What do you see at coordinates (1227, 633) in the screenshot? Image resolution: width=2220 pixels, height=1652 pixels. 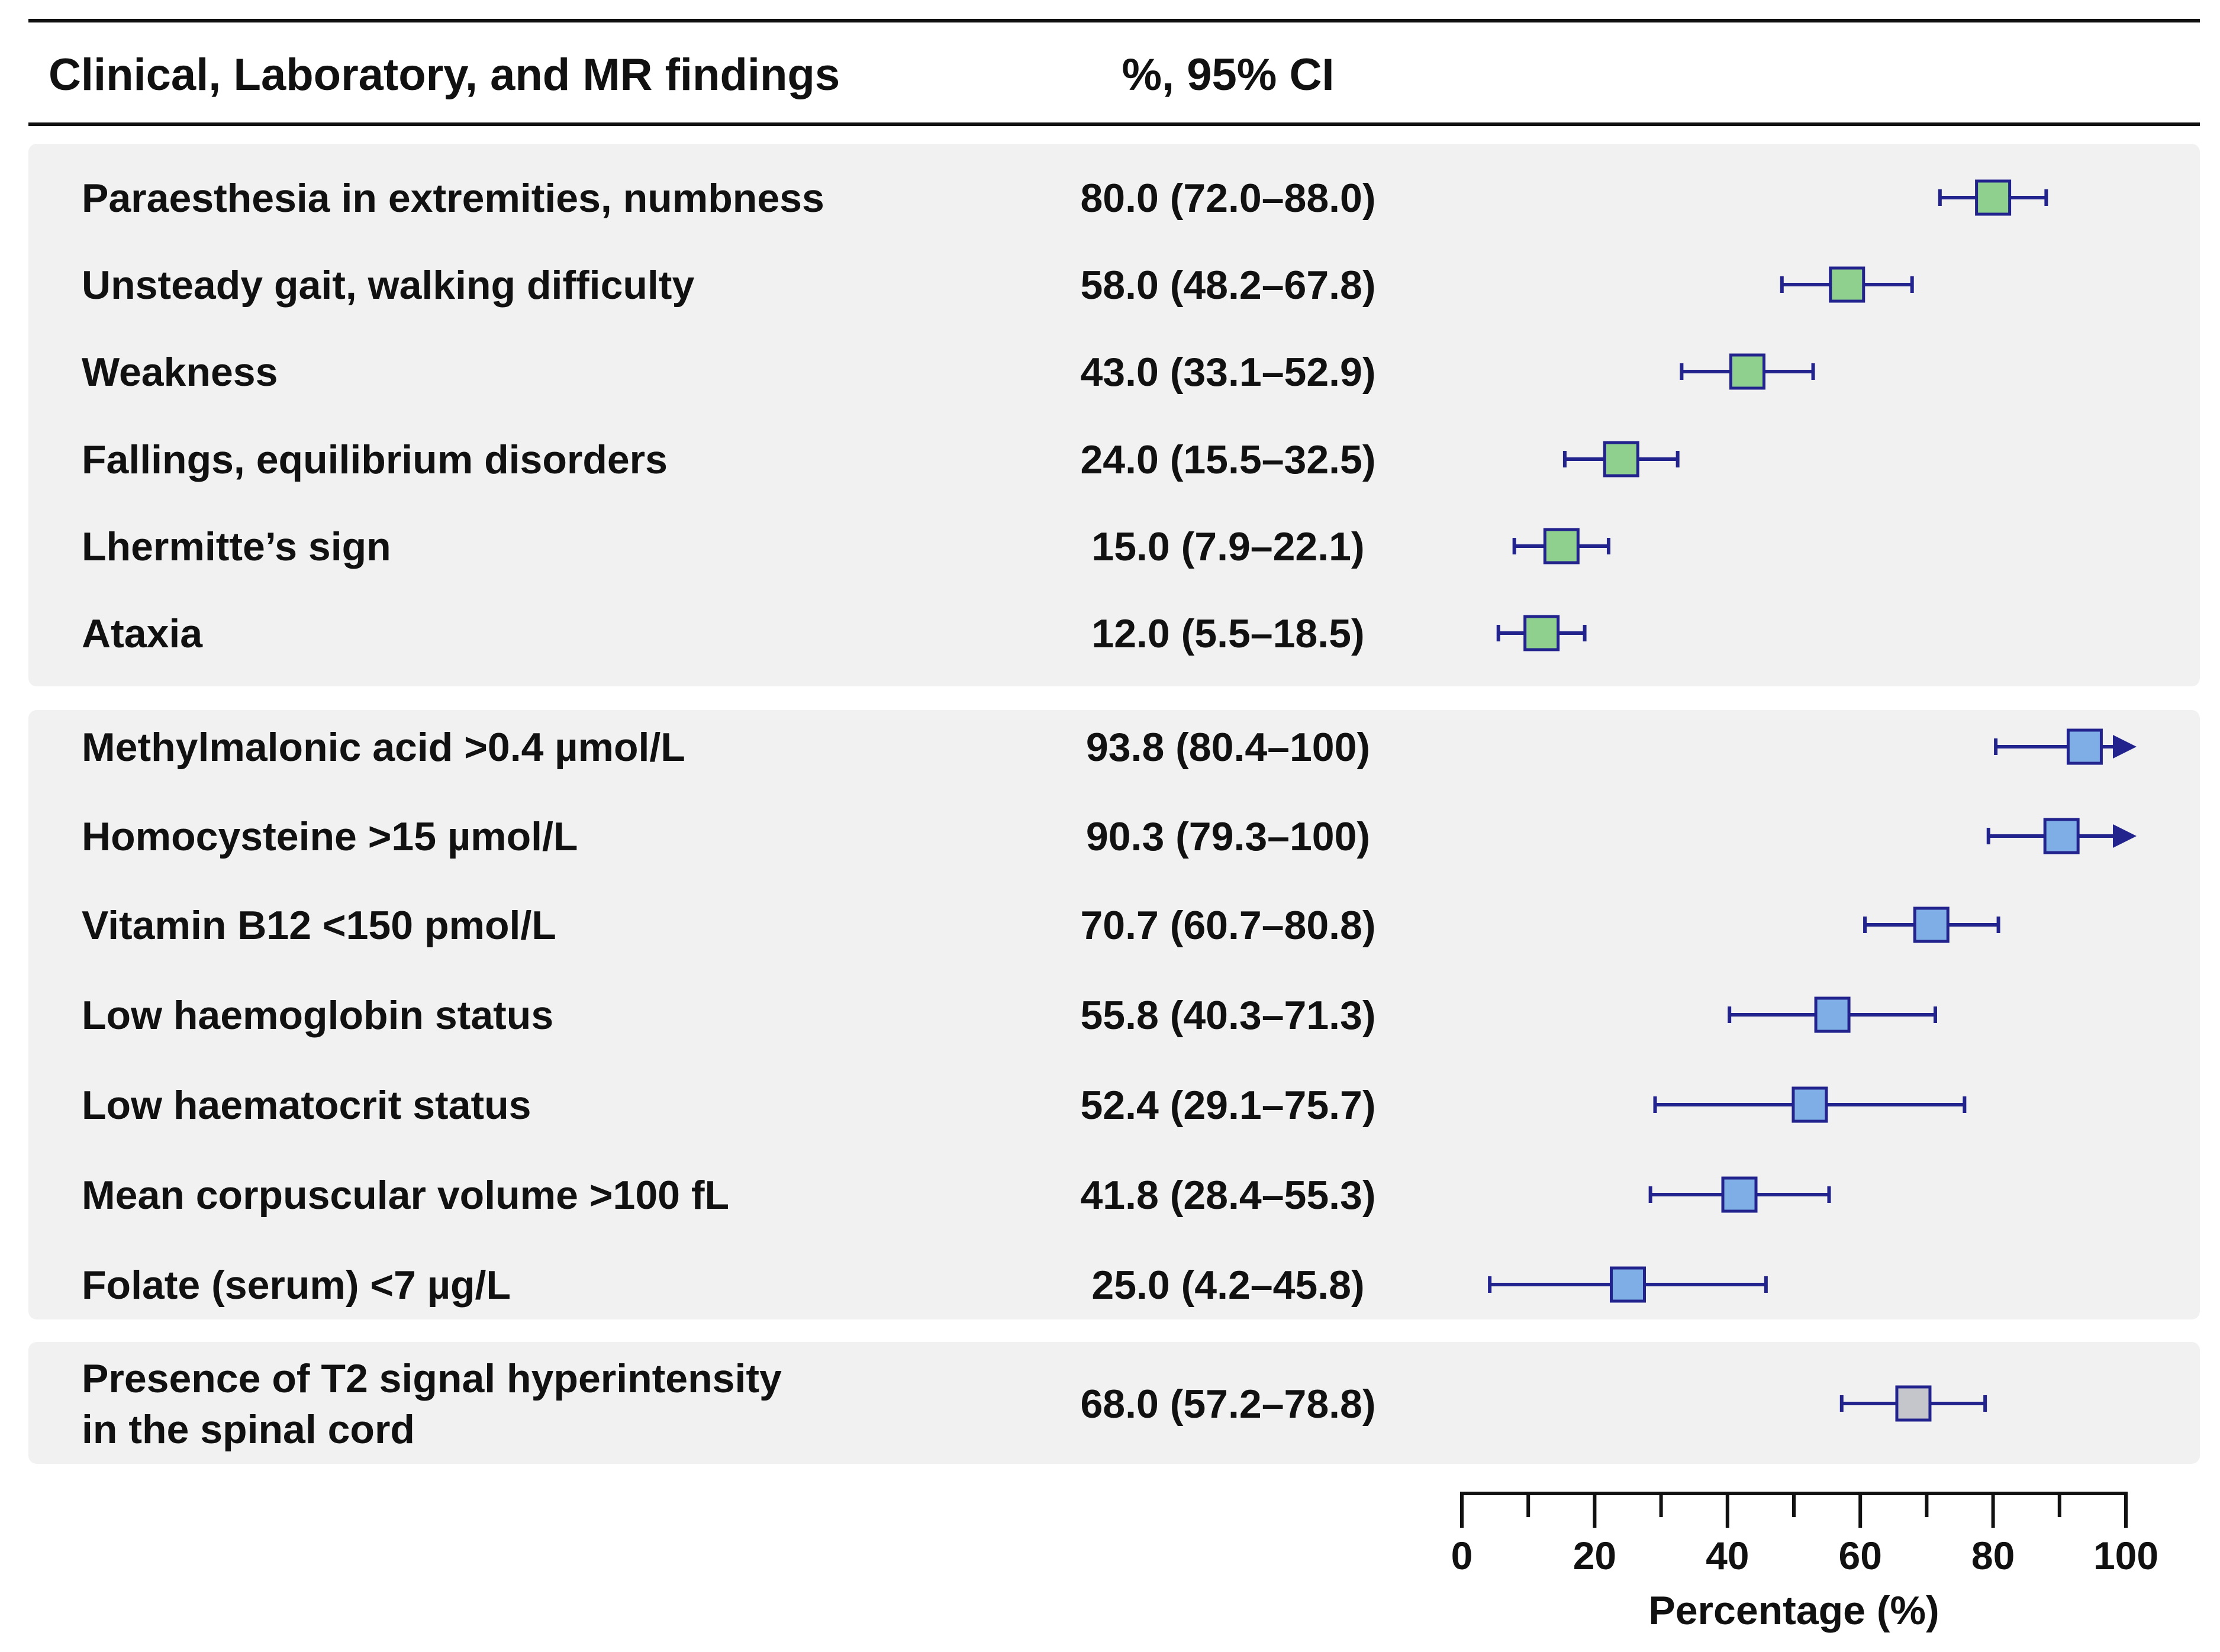 I see `row-ci-value: 12.0 (5.5–18.5)` at bounding box center [1227, 633].